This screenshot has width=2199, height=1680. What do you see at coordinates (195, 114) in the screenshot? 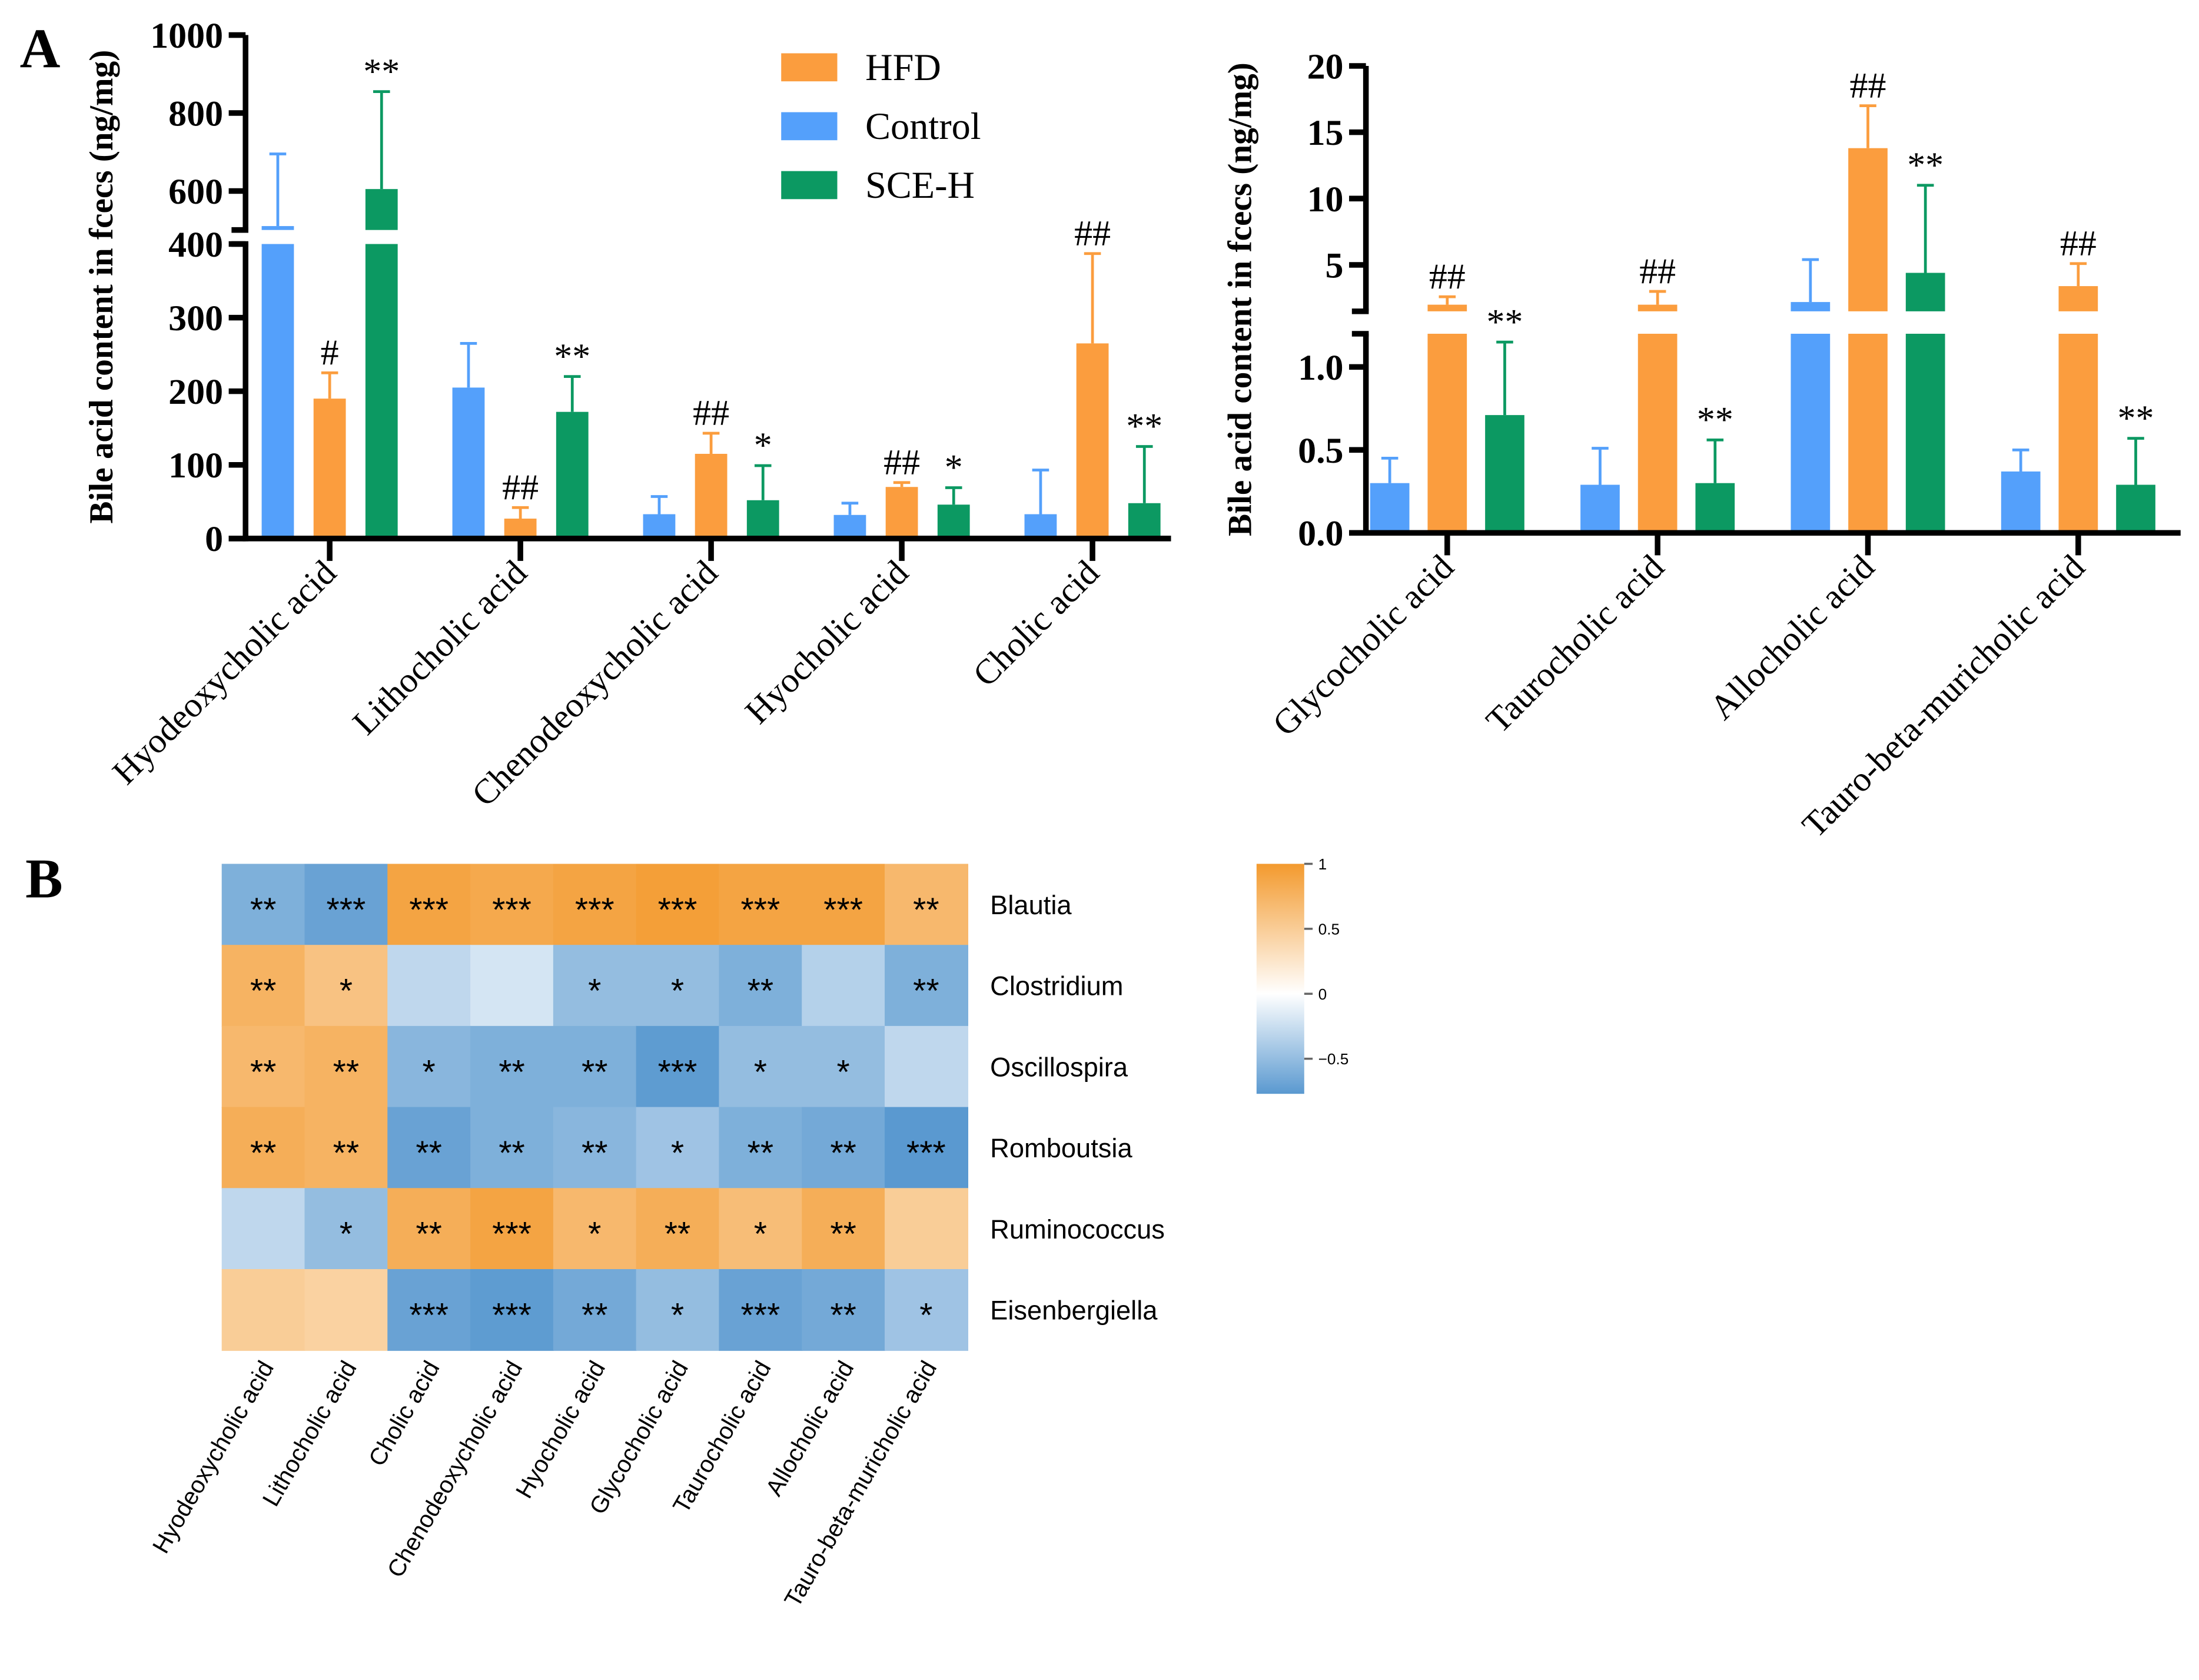
I see `y-tick-label: 800` at bounding box center [195, 114].